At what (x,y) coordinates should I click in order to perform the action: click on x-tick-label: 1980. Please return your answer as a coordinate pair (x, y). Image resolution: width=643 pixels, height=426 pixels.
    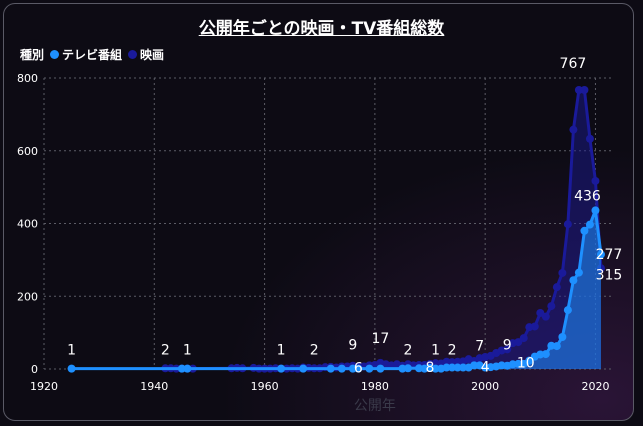
    Looking at the image, I should click on (375, 386).